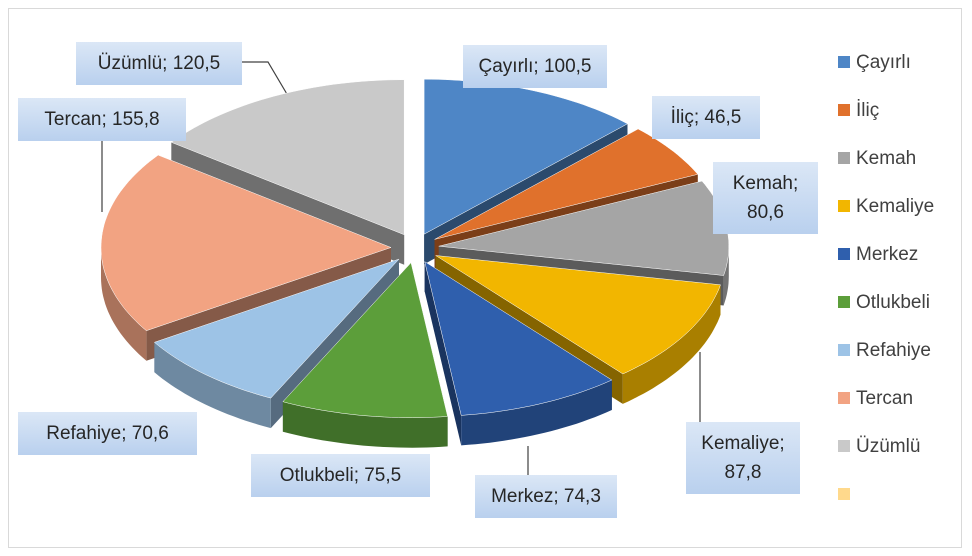 This screenshot has width=972, height=556. What do you see at coordinates (893, 350) in the screenshot?
I see `legend-label: Refahiye` at bounding box center [893, 350].